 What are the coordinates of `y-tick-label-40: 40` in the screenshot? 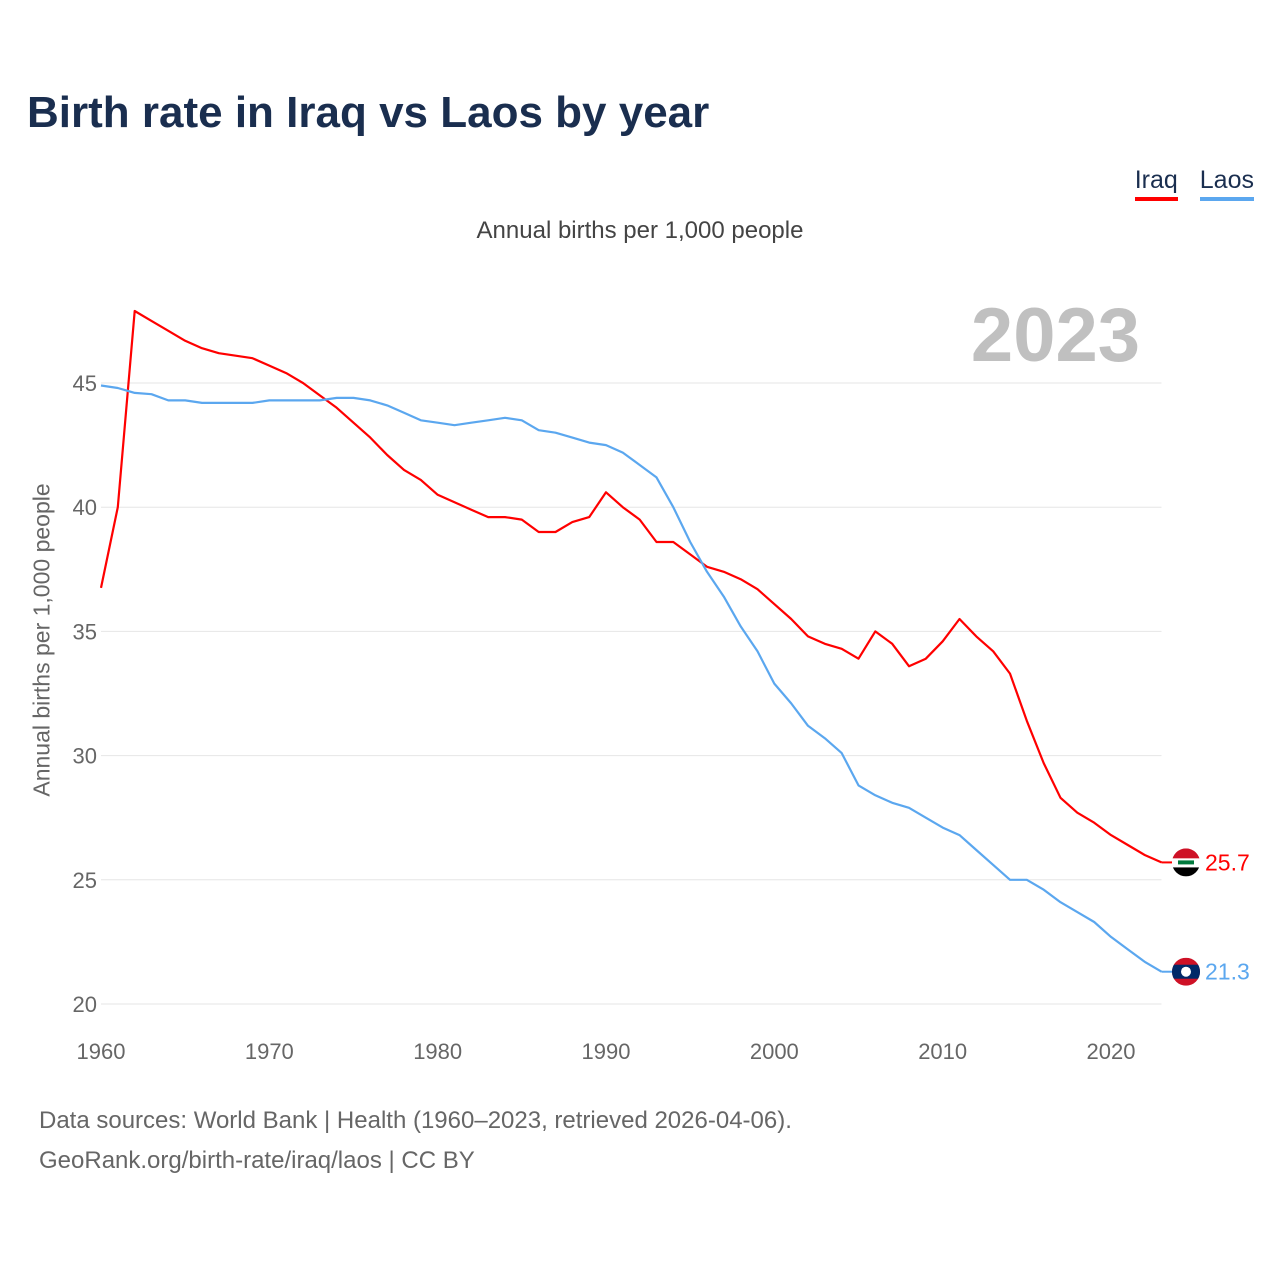 It's located at (85, 507).